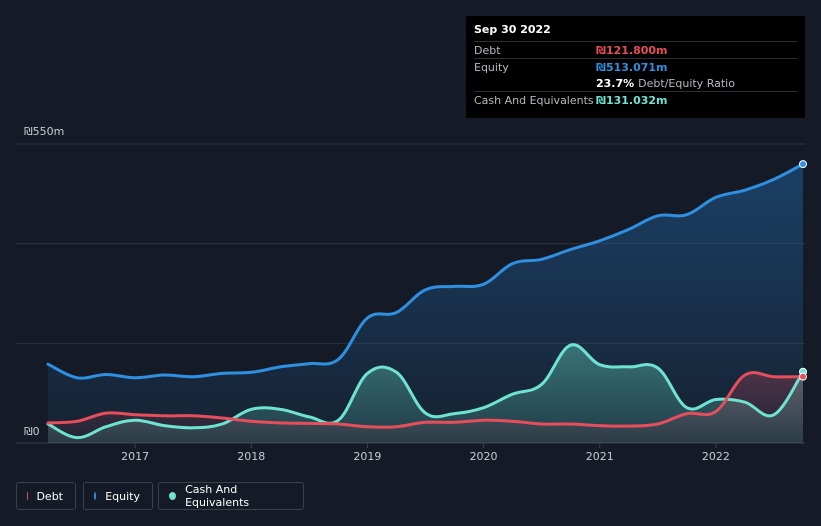 This screenshot has width=821, height=526. Describe the element at coordinates (635, 83) in the screenshot. I see `tooltip-row-ratio: 23.7% Debt/Equity Ratio` at that location.